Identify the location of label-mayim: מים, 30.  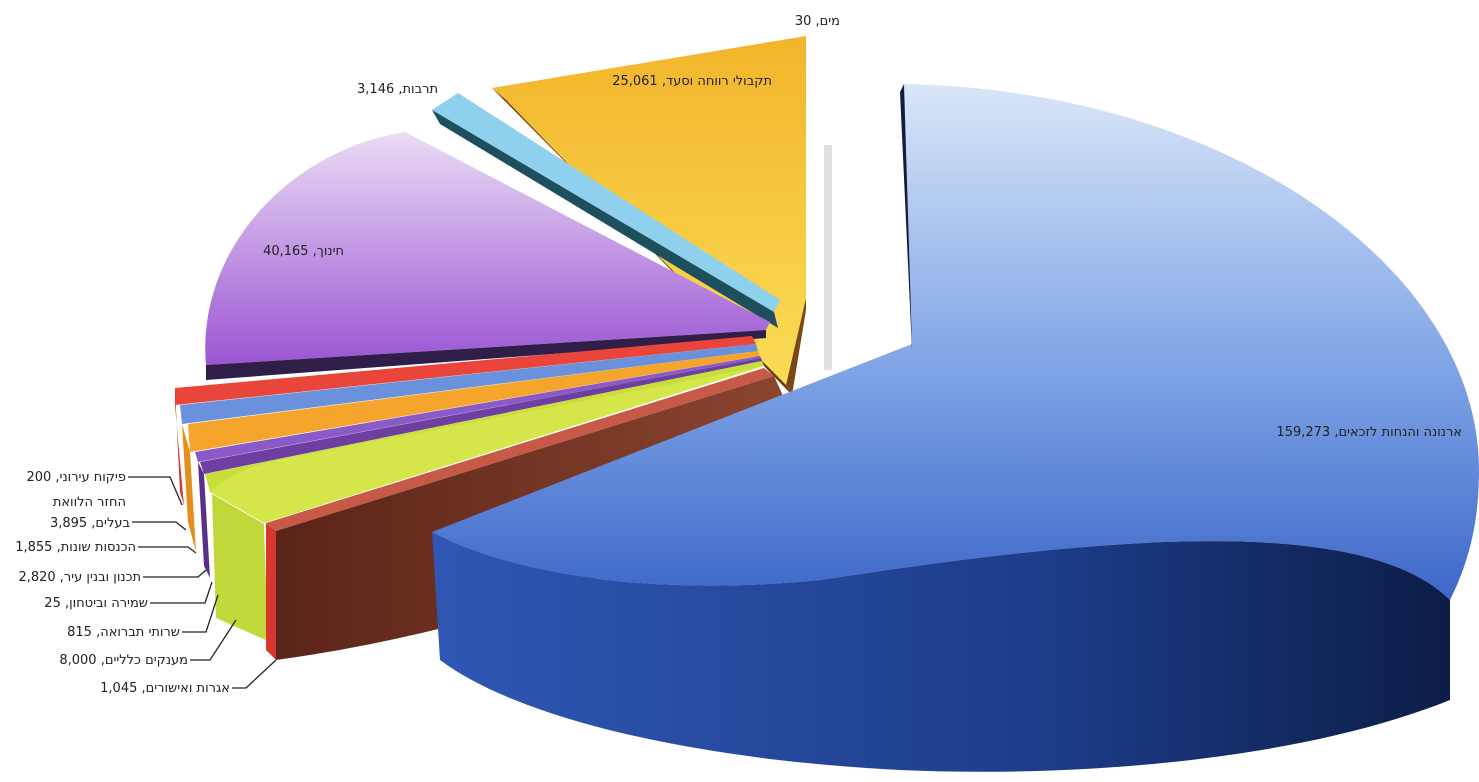
(817, 21).